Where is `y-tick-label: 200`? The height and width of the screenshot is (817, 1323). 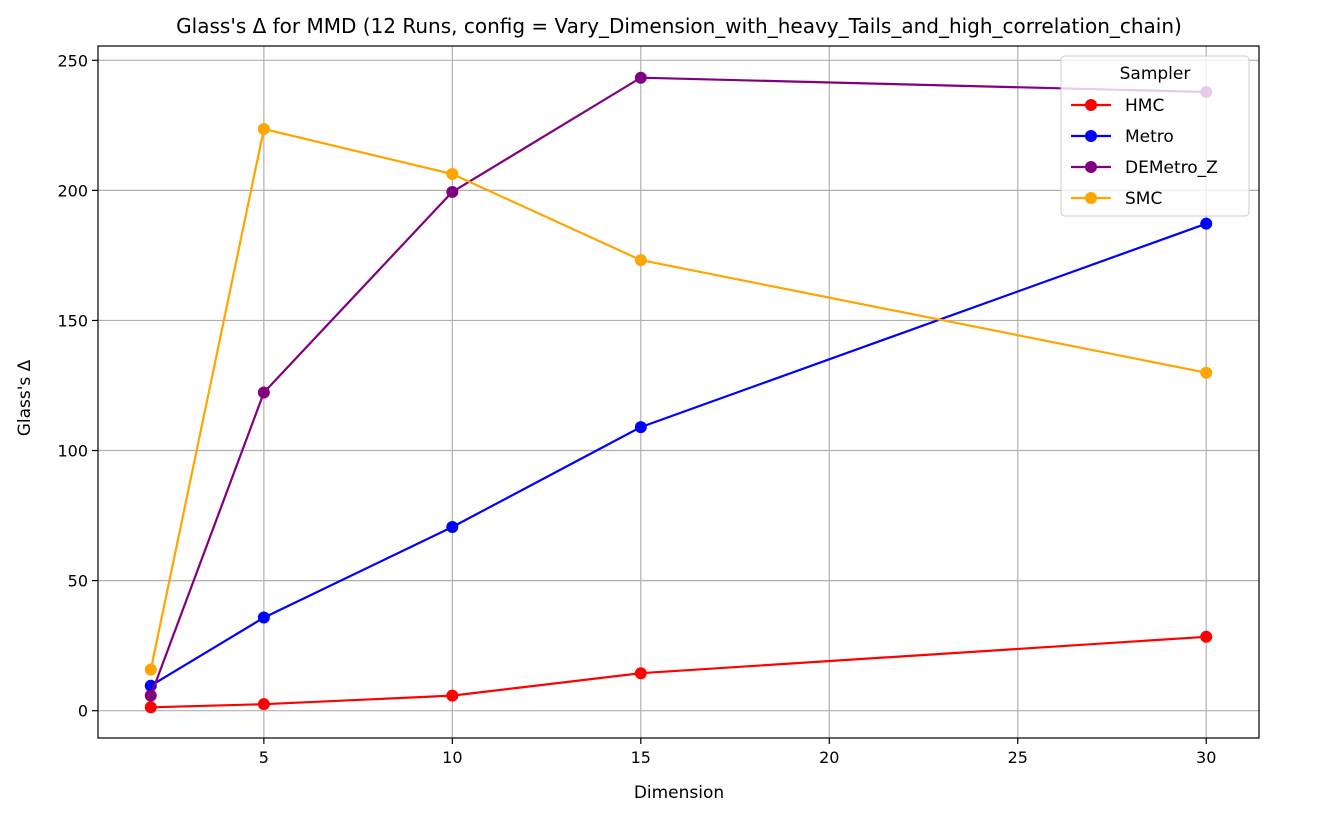 y-tick-label: 200 is located at coordinates (72, 190).